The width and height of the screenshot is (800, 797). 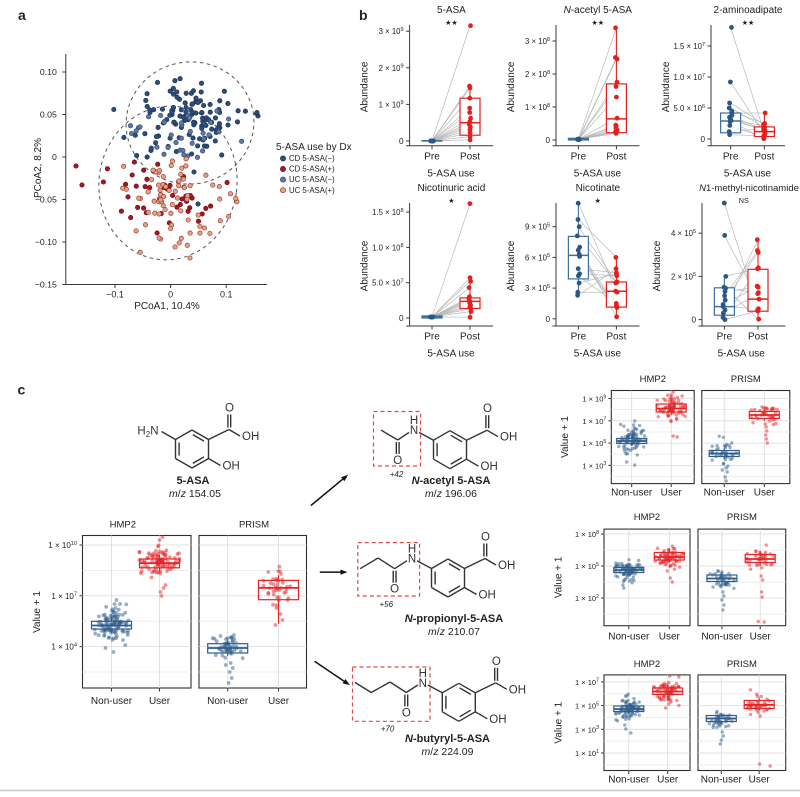 I want to click on svg-text: 2 × 105, so click(x=683, y=276).